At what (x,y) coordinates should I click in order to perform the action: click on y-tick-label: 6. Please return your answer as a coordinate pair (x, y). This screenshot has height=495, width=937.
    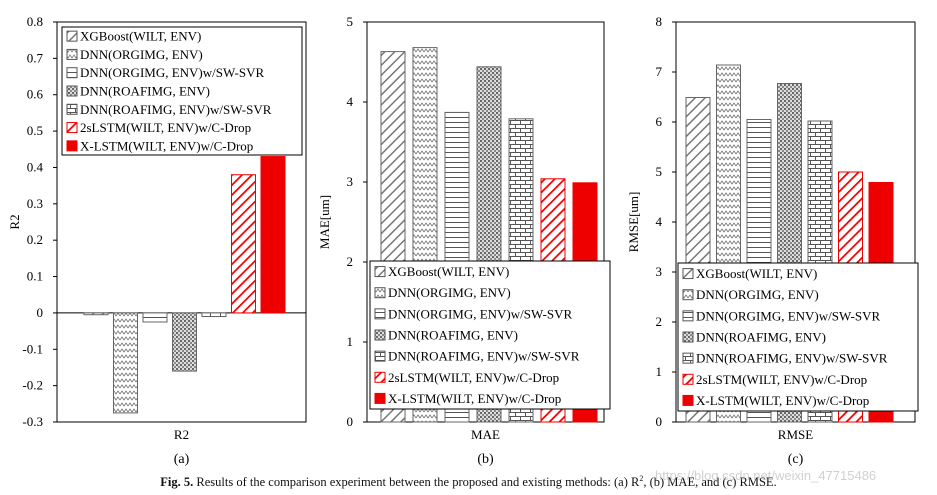
    Looking at the image, I should click on (659, 121).